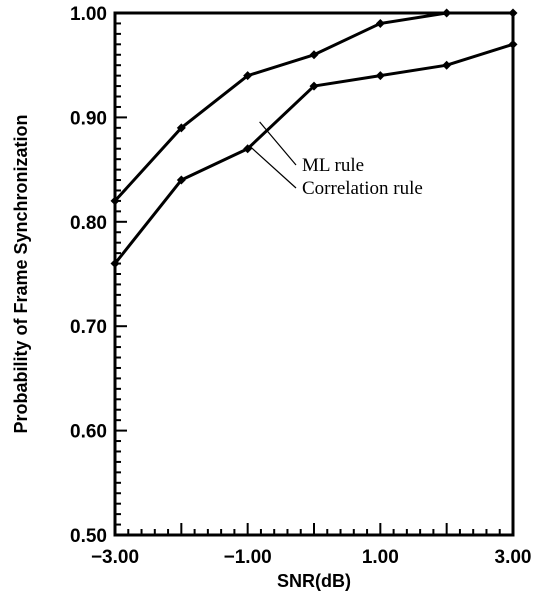  I want to click on y-tick-label: 0.60, so click(88, 432).